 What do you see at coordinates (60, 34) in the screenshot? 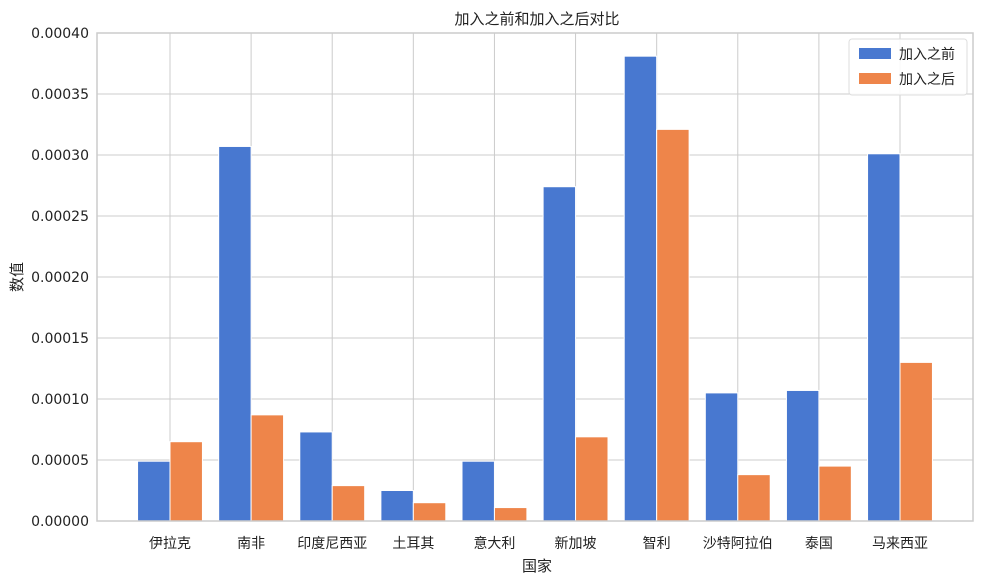
I see `y-tick-label: 0.00040` at bounding box center [60, 34].